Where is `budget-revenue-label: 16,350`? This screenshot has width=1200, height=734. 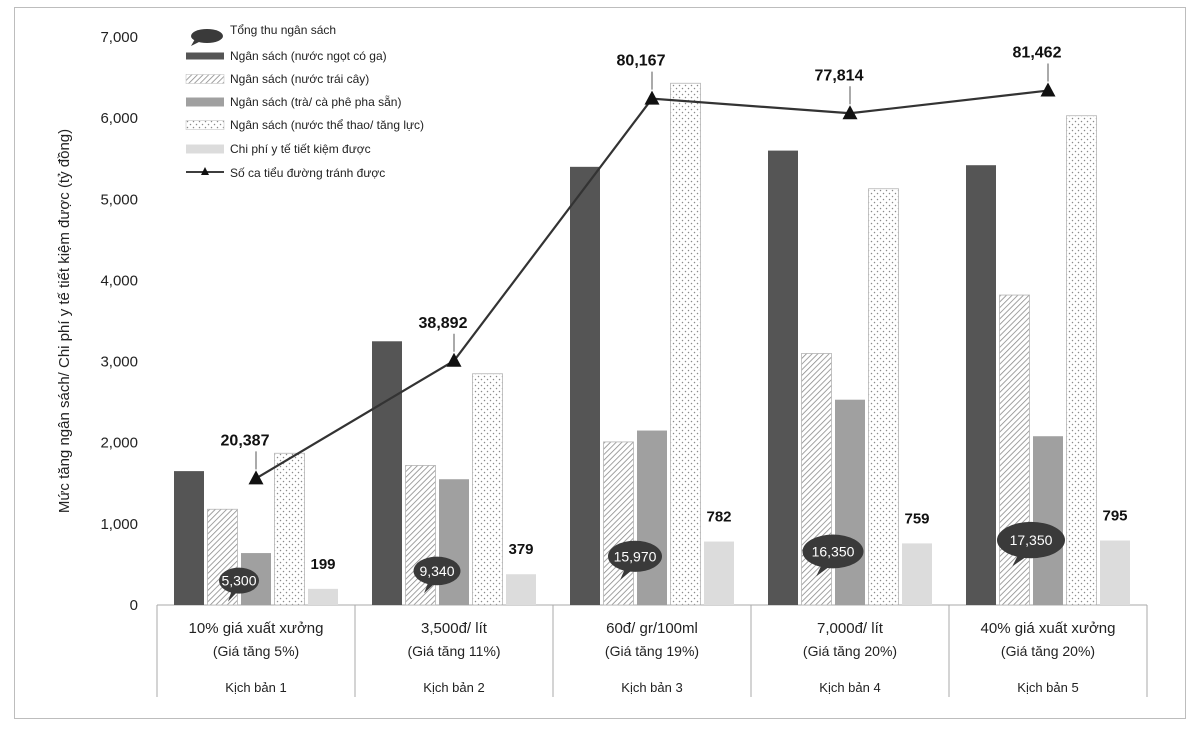 budget-revenue-label: 16,350 is located at coordinates (833, 551).